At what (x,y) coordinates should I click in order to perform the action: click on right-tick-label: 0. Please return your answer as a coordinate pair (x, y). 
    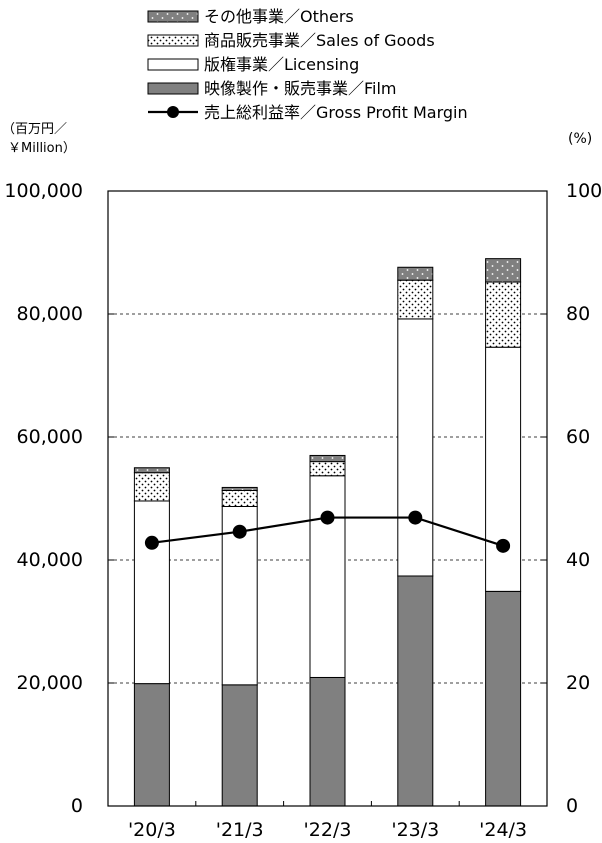
    Looking at the image, I should click on (572, 806).